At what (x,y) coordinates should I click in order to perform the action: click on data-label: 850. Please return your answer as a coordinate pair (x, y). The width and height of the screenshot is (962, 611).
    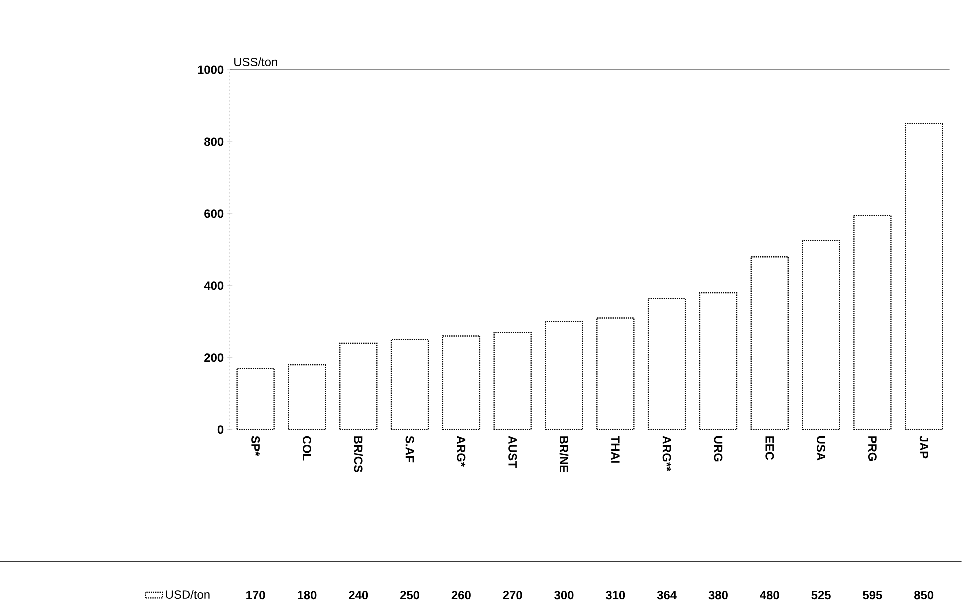
    Looking at the image, I should click on (924, 595).